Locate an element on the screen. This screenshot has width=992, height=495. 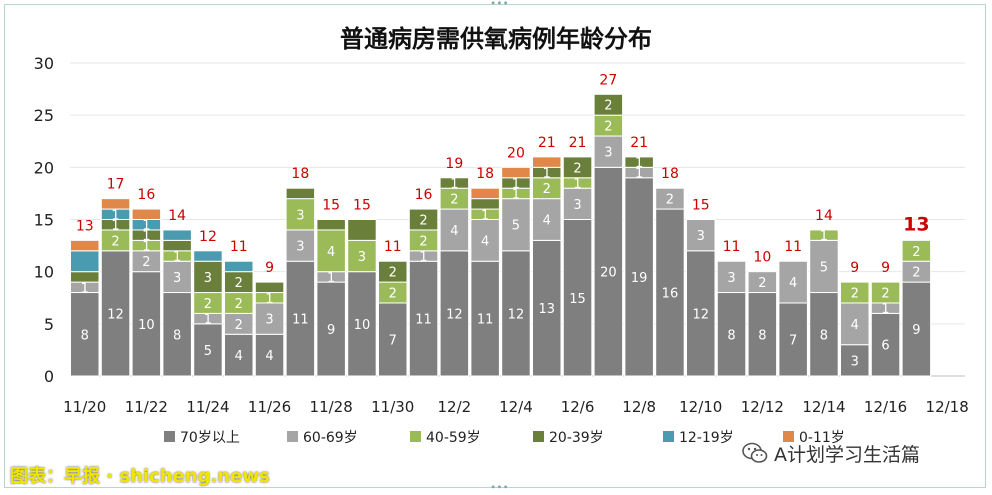
segment-label: 12 is located at coordinates (115, 314).